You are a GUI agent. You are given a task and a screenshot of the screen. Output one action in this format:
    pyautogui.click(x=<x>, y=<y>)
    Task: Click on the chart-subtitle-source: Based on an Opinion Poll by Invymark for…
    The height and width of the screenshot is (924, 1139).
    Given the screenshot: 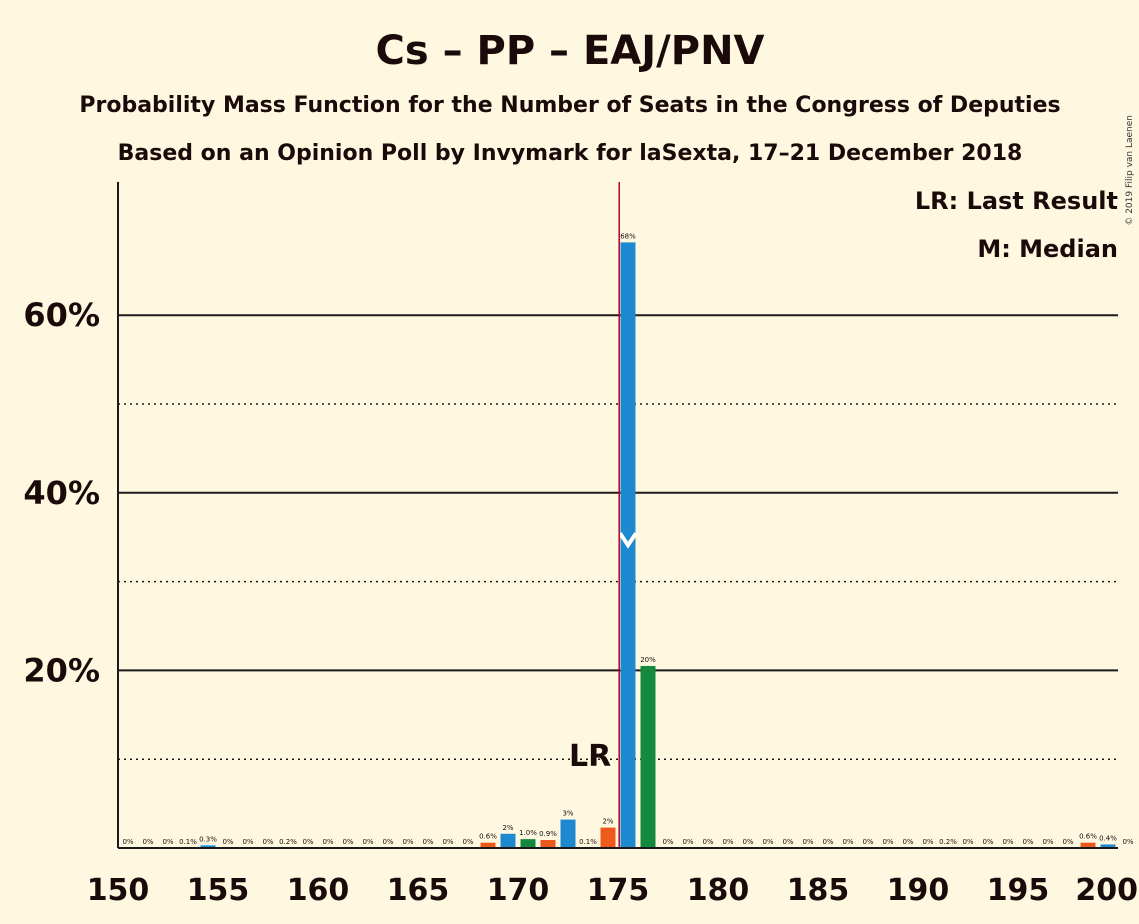 What is the action you would take?
    pyautogui.click(x=570, y=153)
    